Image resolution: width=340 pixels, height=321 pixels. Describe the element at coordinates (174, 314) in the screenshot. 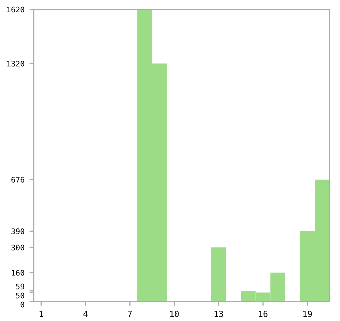

I see `x-tick-label: 10` at that location.